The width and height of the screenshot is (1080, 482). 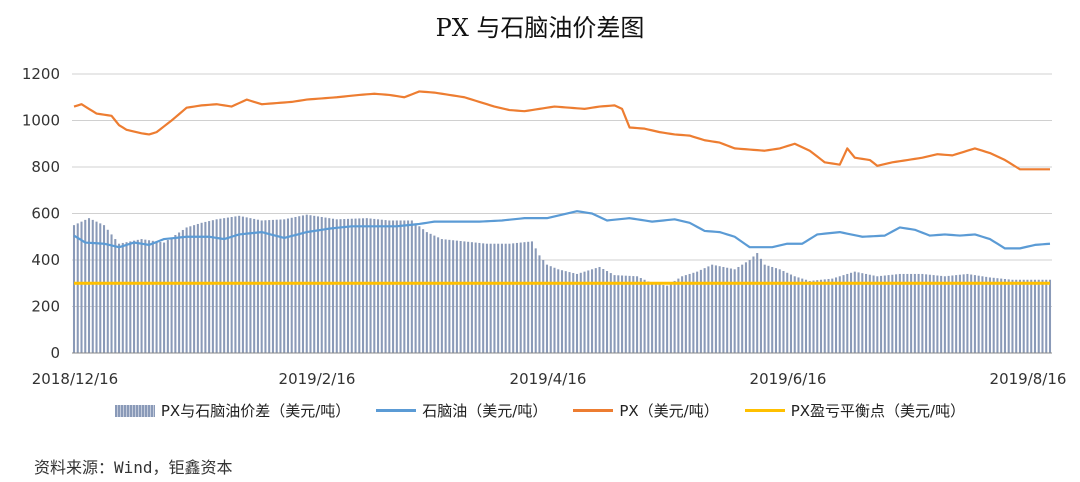 I want to click on legend-swatch-px, so click(x=593, y=410).